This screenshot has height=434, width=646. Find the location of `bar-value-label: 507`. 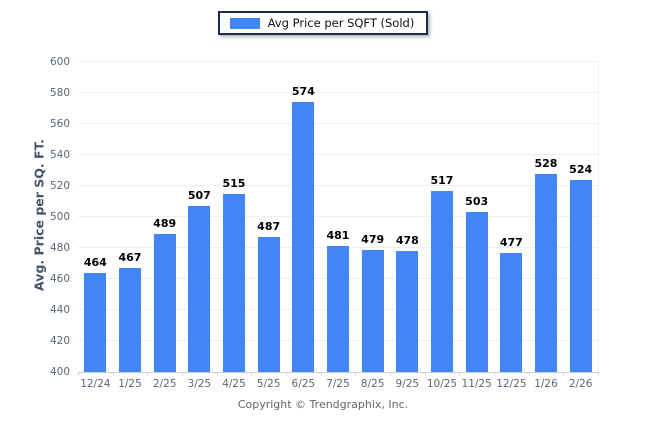

bar-value-label: 507 is located at coordinates (199, 196).